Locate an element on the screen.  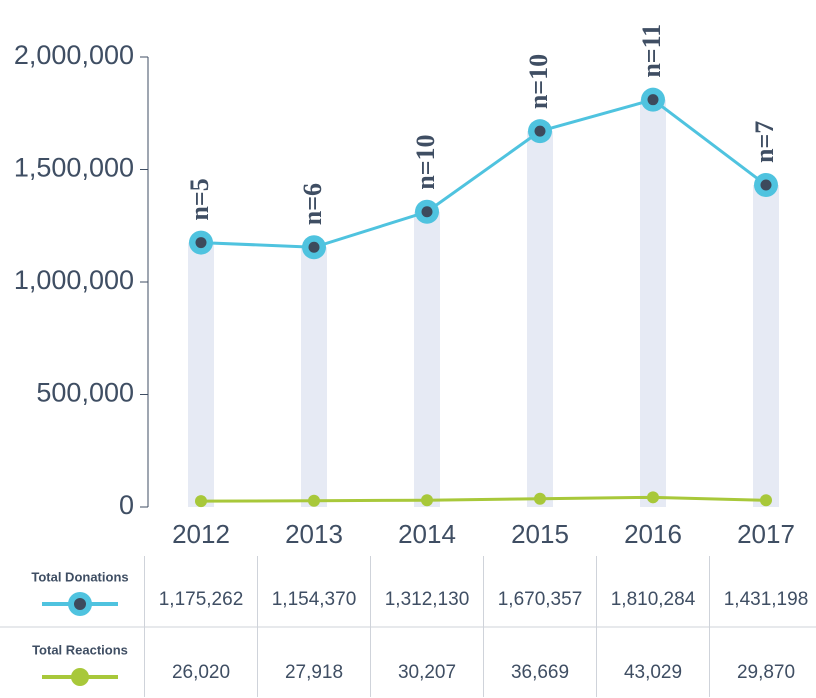
x-tick-label: 2014 is located at coordinates (427, 534).